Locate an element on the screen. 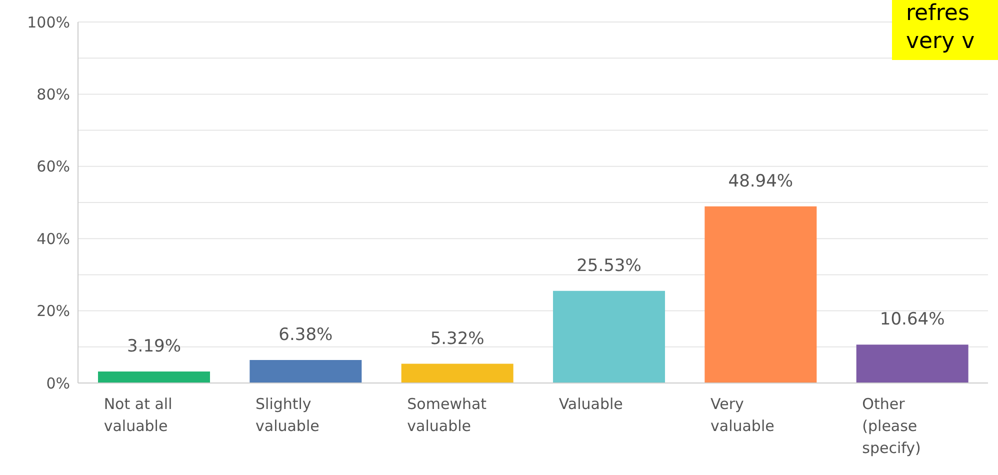 The height and width of the screenshot is (475, 998). y-tick-label: 100% is located at coordinates (48, 22).